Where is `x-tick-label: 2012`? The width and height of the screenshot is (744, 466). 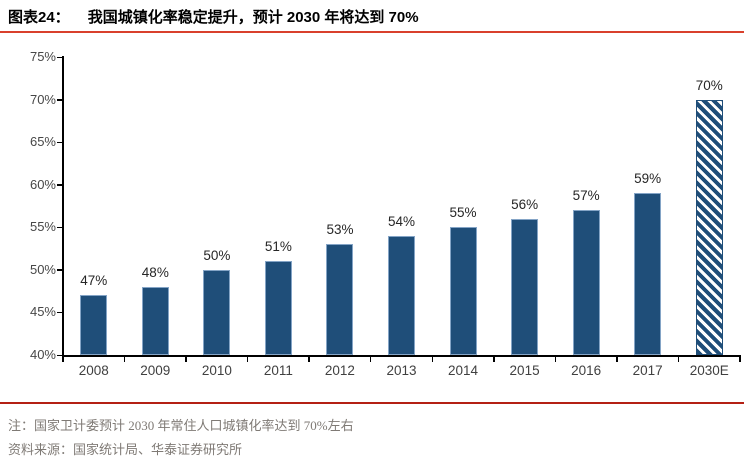
x-tick-label: 2012 is located at coordinates (339, 370).